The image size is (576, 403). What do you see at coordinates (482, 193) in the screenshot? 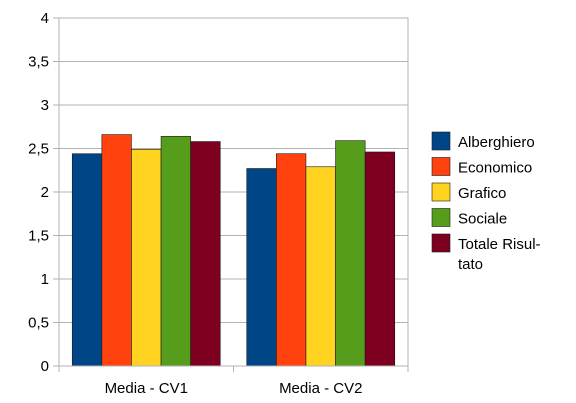
I see `legend-label: Grafico` at bounding box center [482, 193].